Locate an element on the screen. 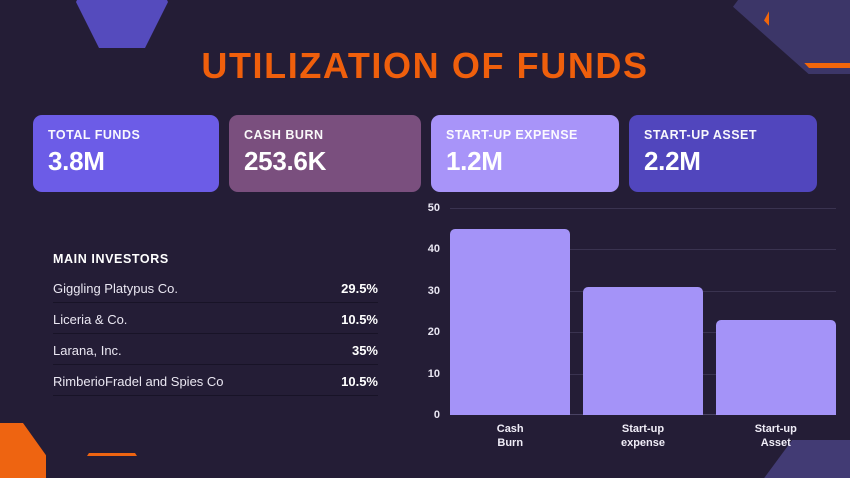 The image size is (850, 478). stat-card-label: CASH BURN is located at coordinates (284, 135).